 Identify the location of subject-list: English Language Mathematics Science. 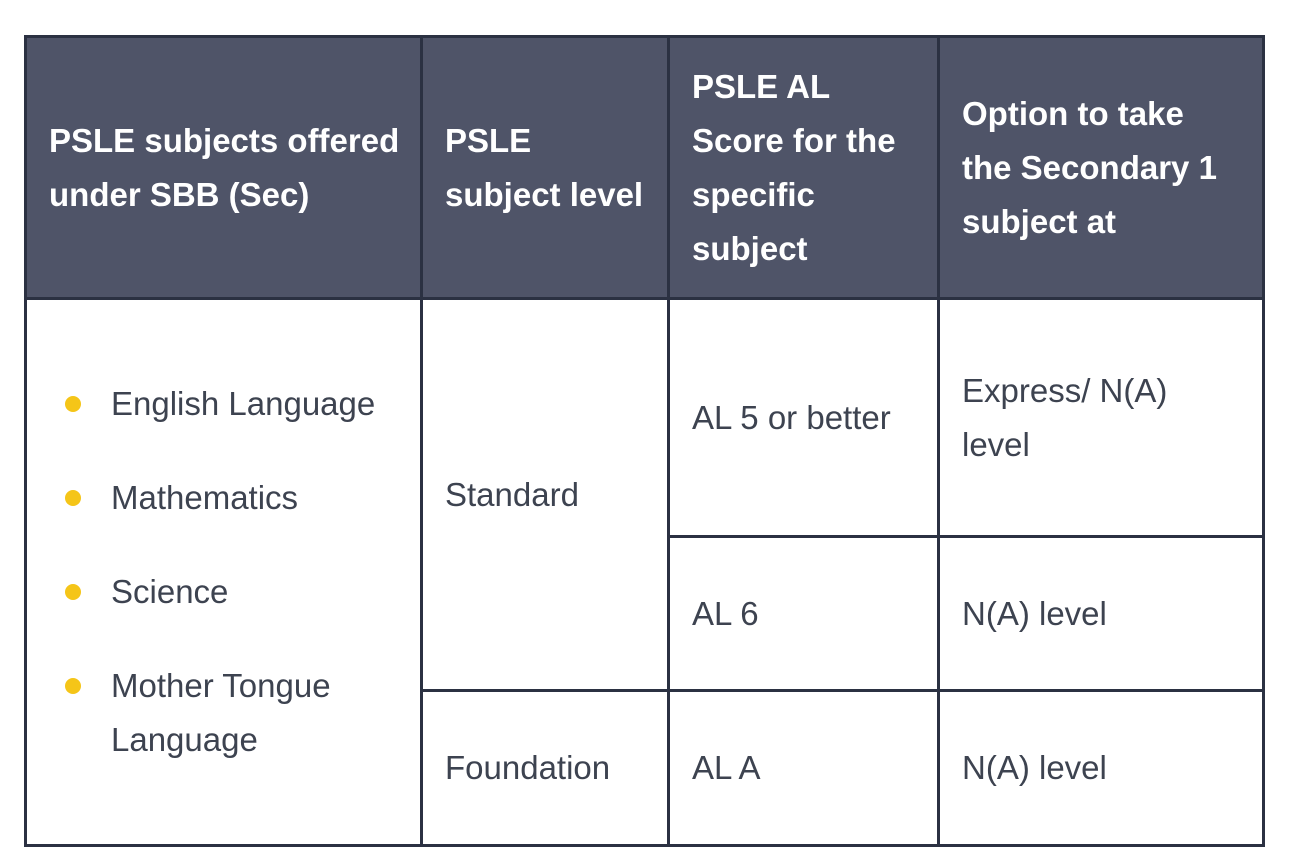
(224, 572).